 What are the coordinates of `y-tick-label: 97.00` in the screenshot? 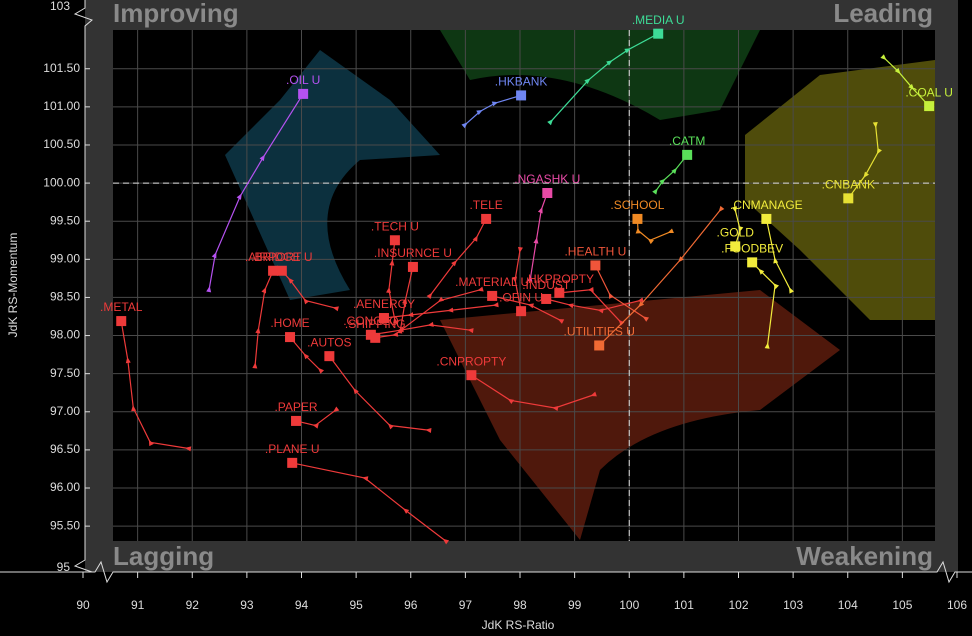 It's located at (65, 411).